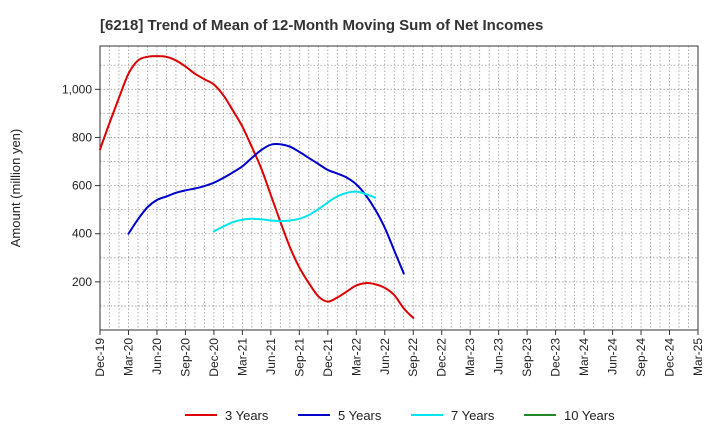 The height and width of the screenshot is (440, 720). What do you see at coordinates (82, 282) in the screenshot?
I see `y-tick-label: 200` at bounding box center [82, 282].